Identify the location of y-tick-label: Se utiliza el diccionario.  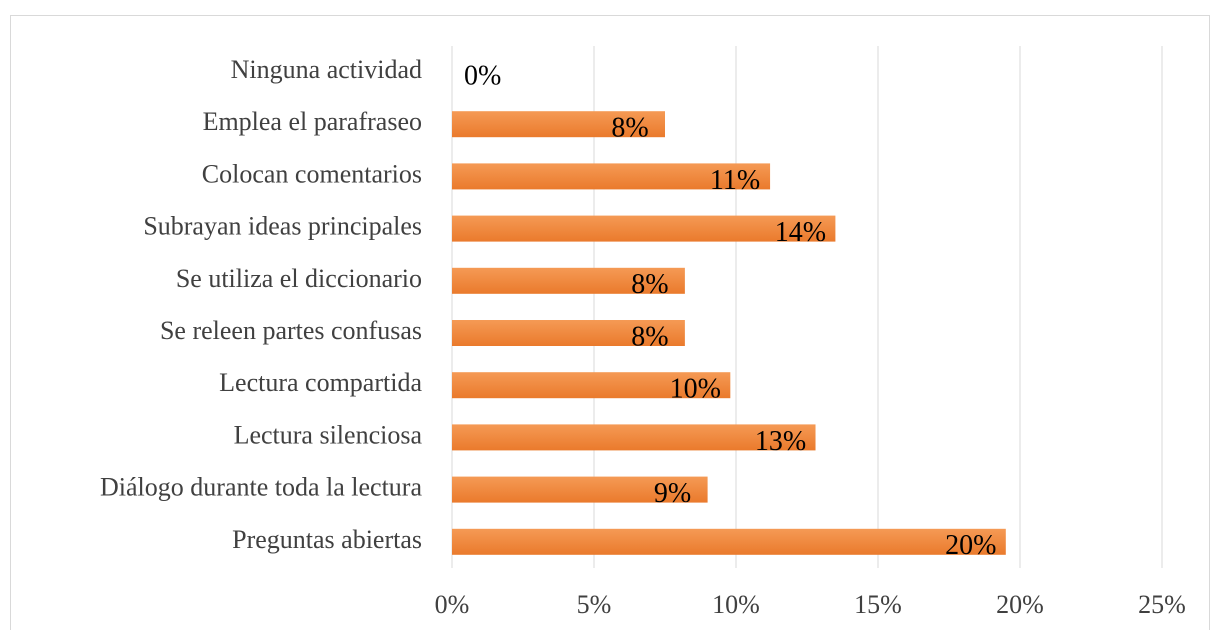
(299, 278).